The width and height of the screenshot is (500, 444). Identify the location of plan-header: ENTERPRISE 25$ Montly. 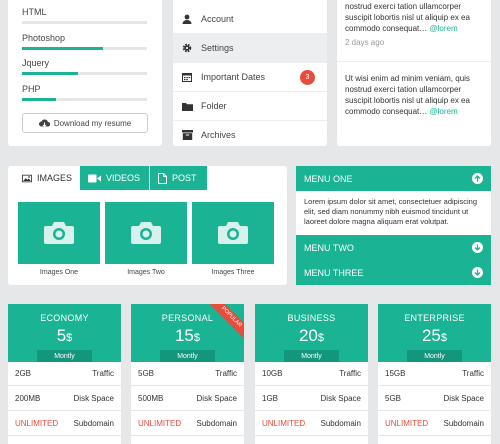
(434, 333).